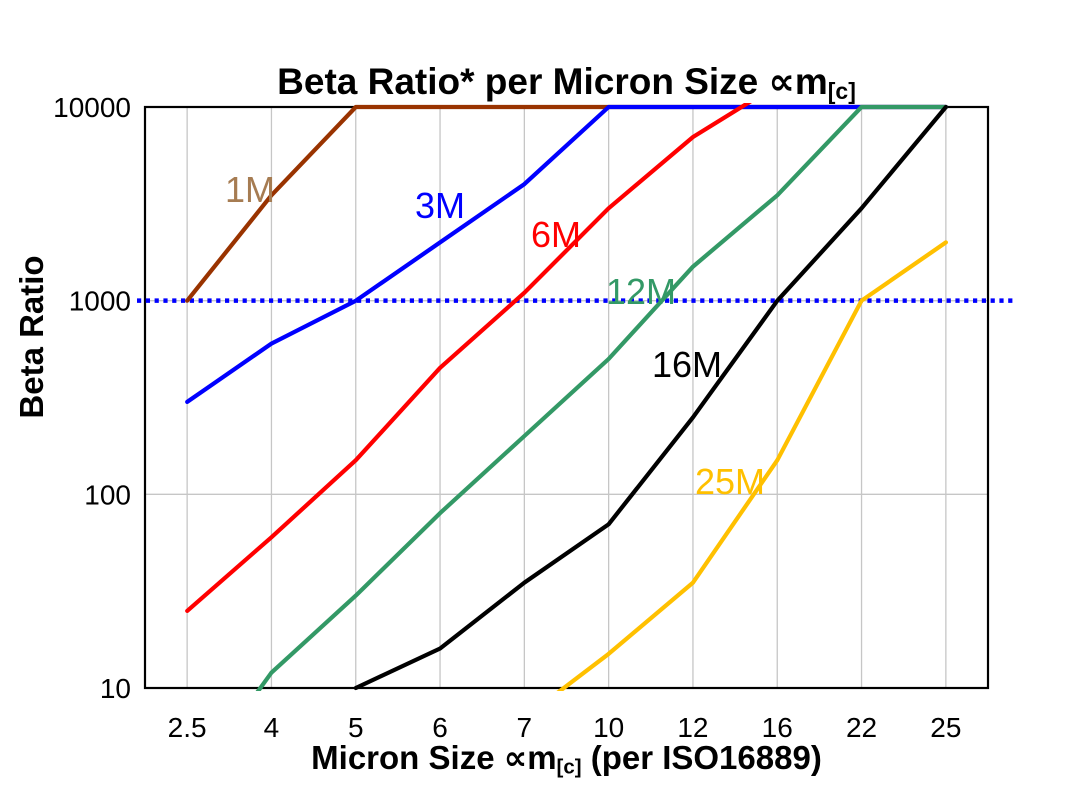 The height and width of the screenshot is (792, 1088). Describe the element at coordinates (701, 757) in the screenshot. I see `x-axis-title-rest: (per ISO16889)` at that location.